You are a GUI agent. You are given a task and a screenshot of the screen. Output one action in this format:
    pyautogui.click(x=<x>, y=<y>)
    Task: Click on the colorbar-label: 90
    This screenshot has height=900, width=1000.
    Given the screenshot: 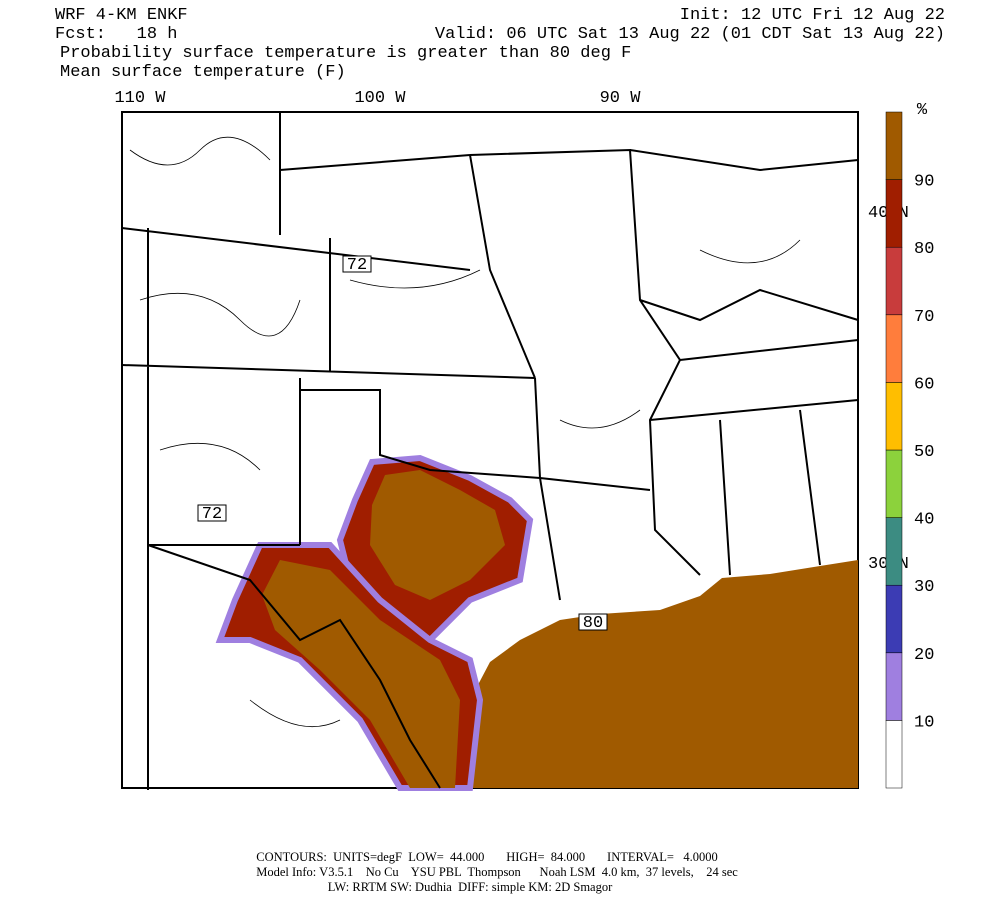 What is the action you would take?
    pyautogui.click(x=924, y=182)
    